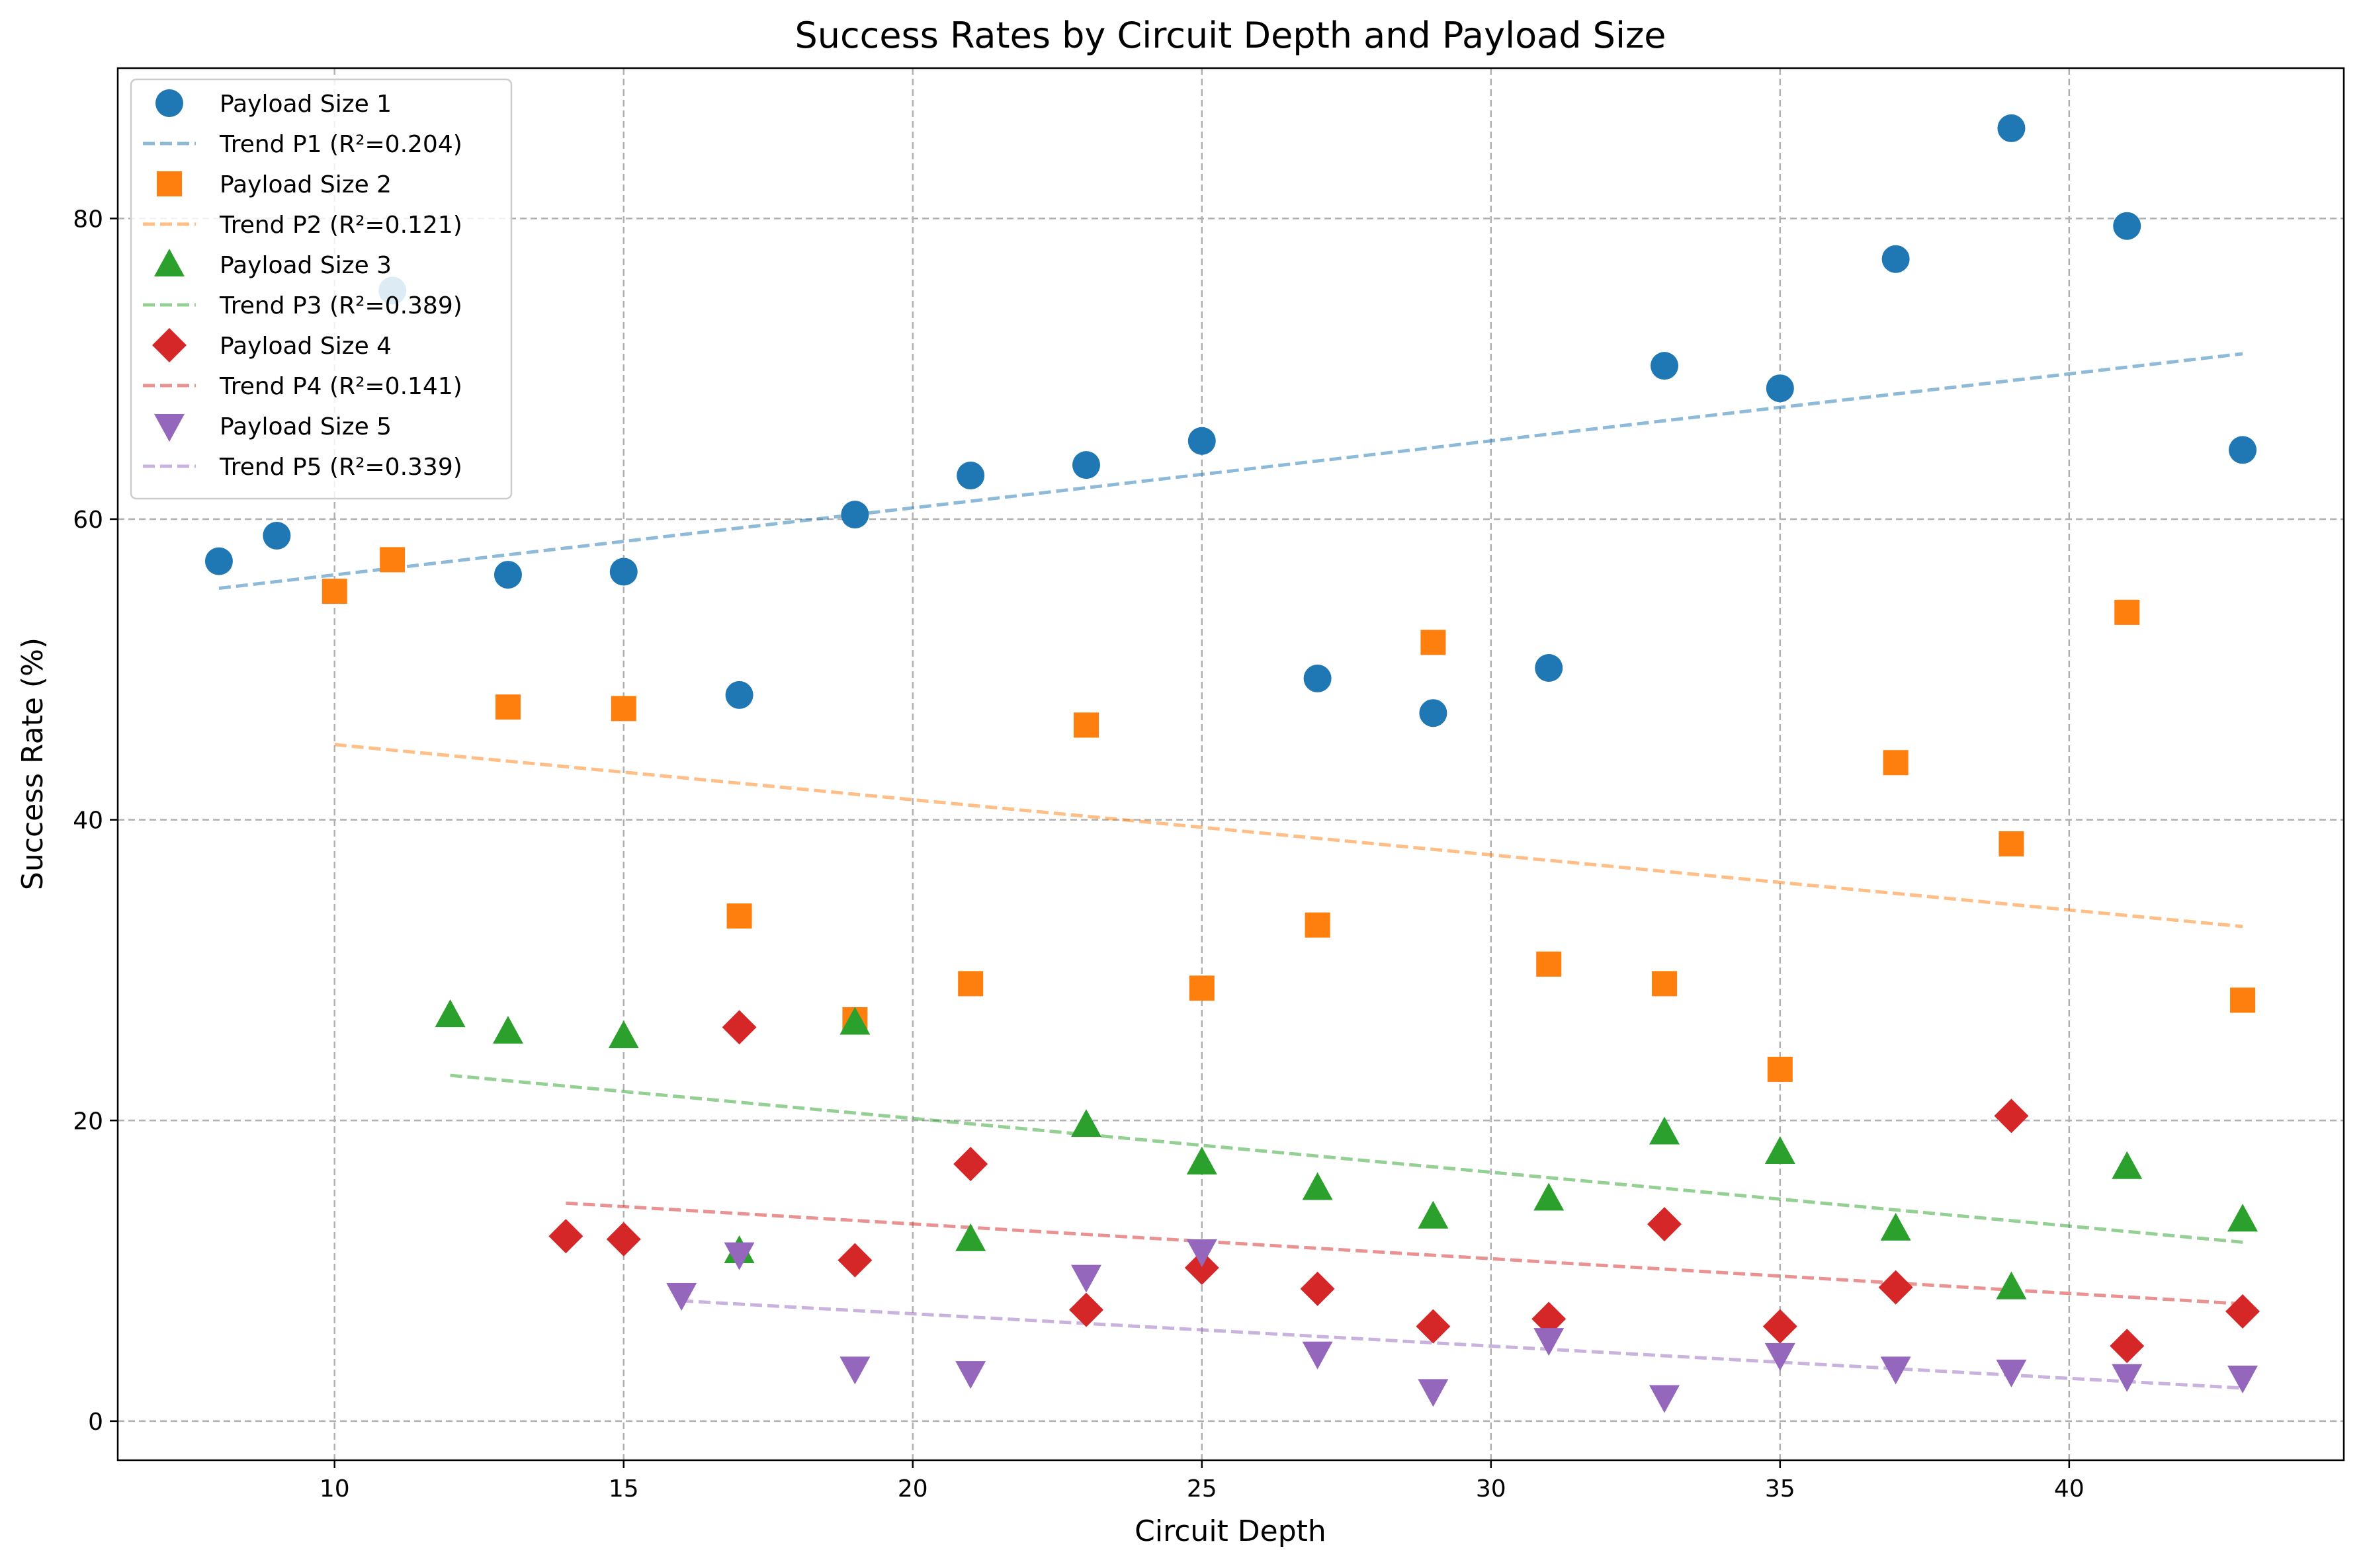 This screenshot has width=2363, height=1568. I want to click on trend-line-p1, so click(1230, 471).